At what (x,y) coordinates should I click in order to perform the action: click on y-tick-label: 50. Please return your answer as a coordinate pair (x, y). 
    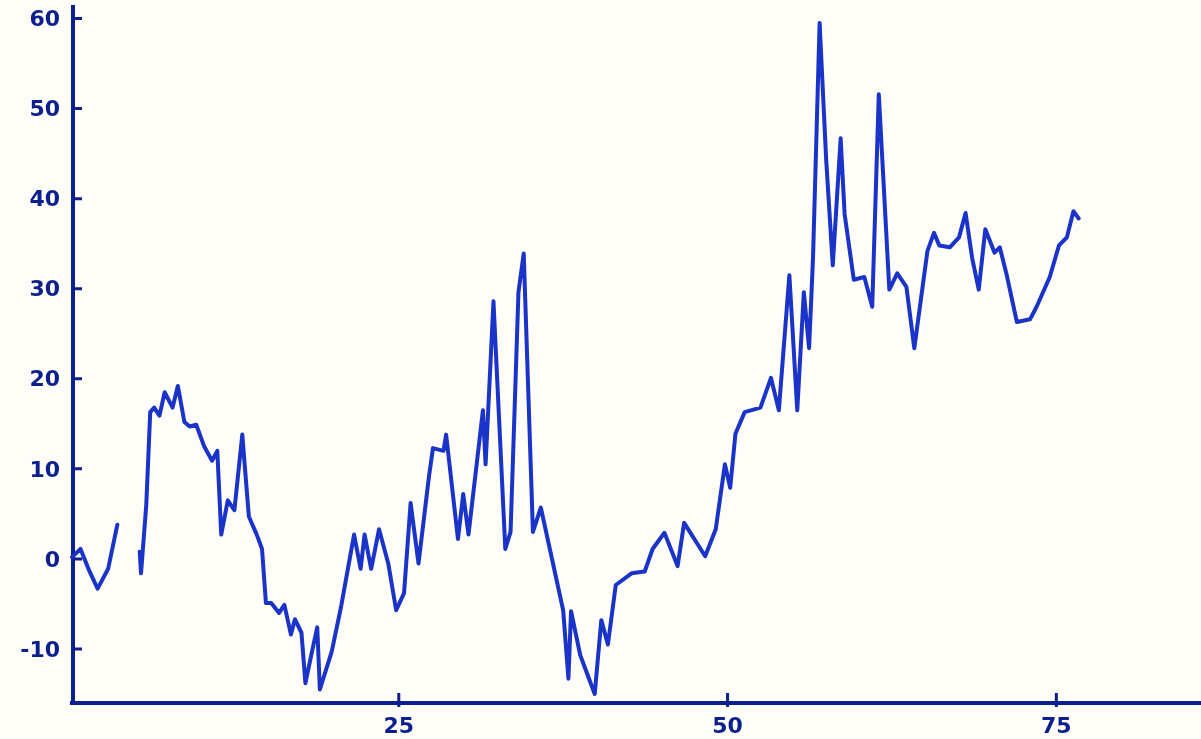
    Looking at the image, I should click on (44, 109).